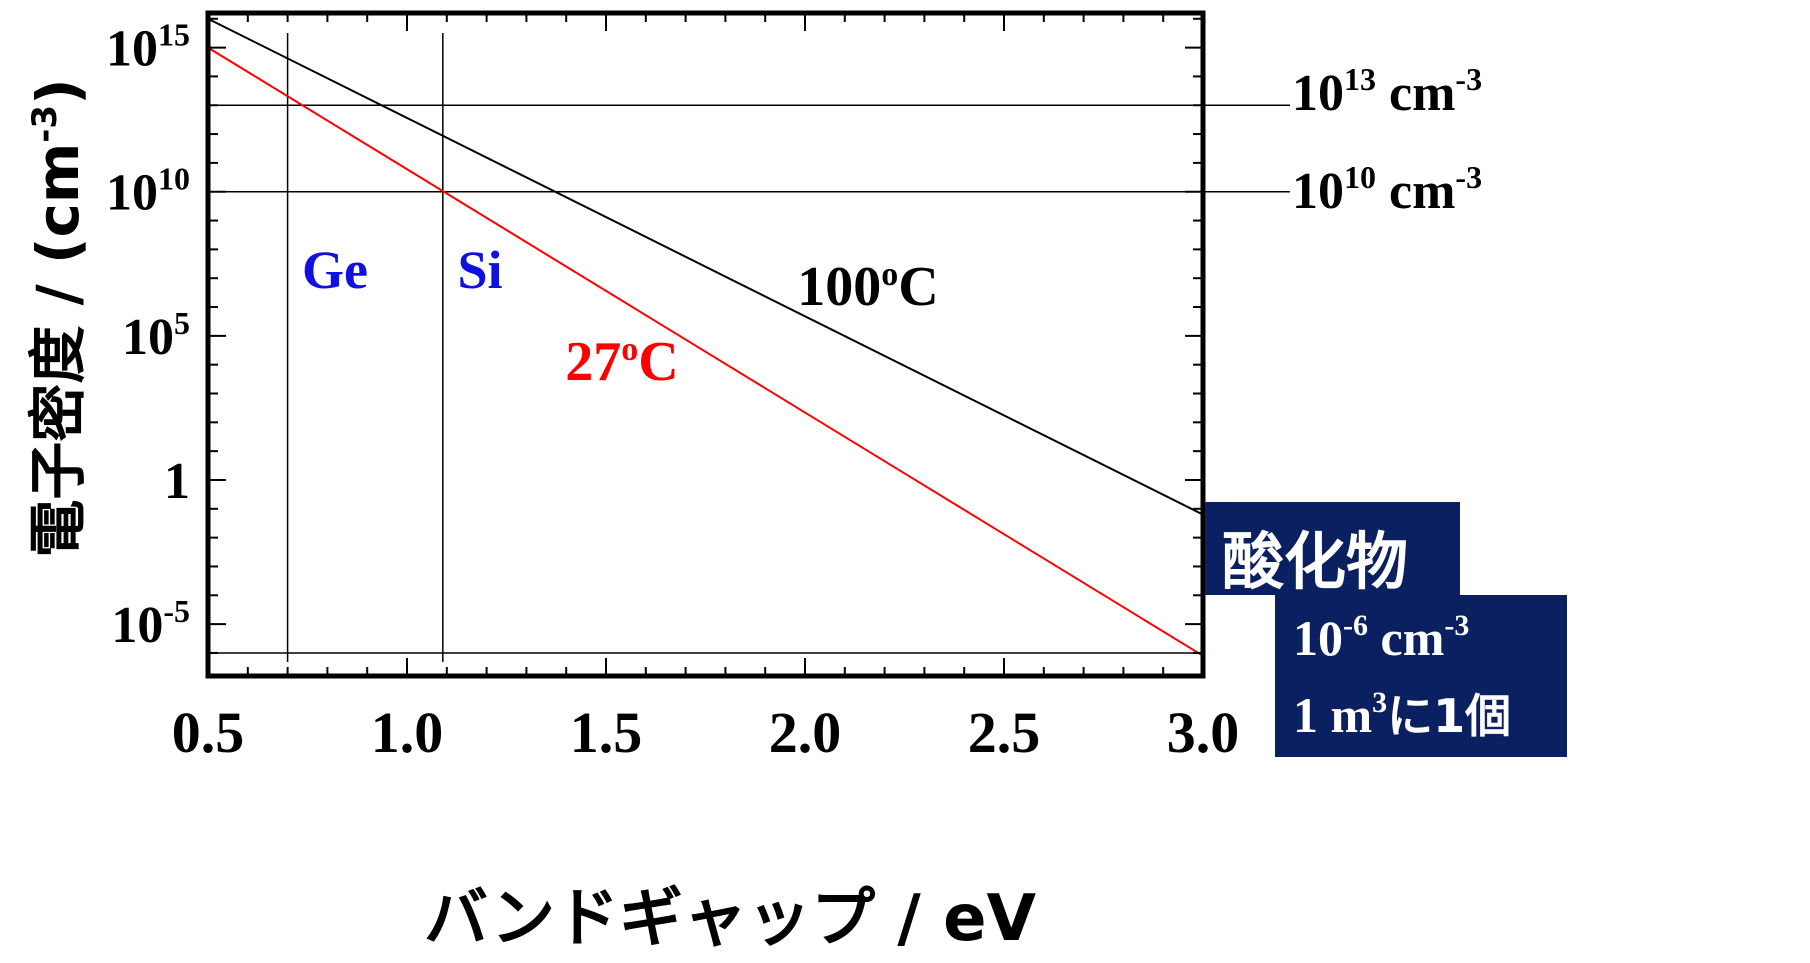 The image size is (1810, 963). What do you see at coordinates (606, 732) in the screenshot?
I see `x-tick-label: 1.5` at bounding box center [606, 732].